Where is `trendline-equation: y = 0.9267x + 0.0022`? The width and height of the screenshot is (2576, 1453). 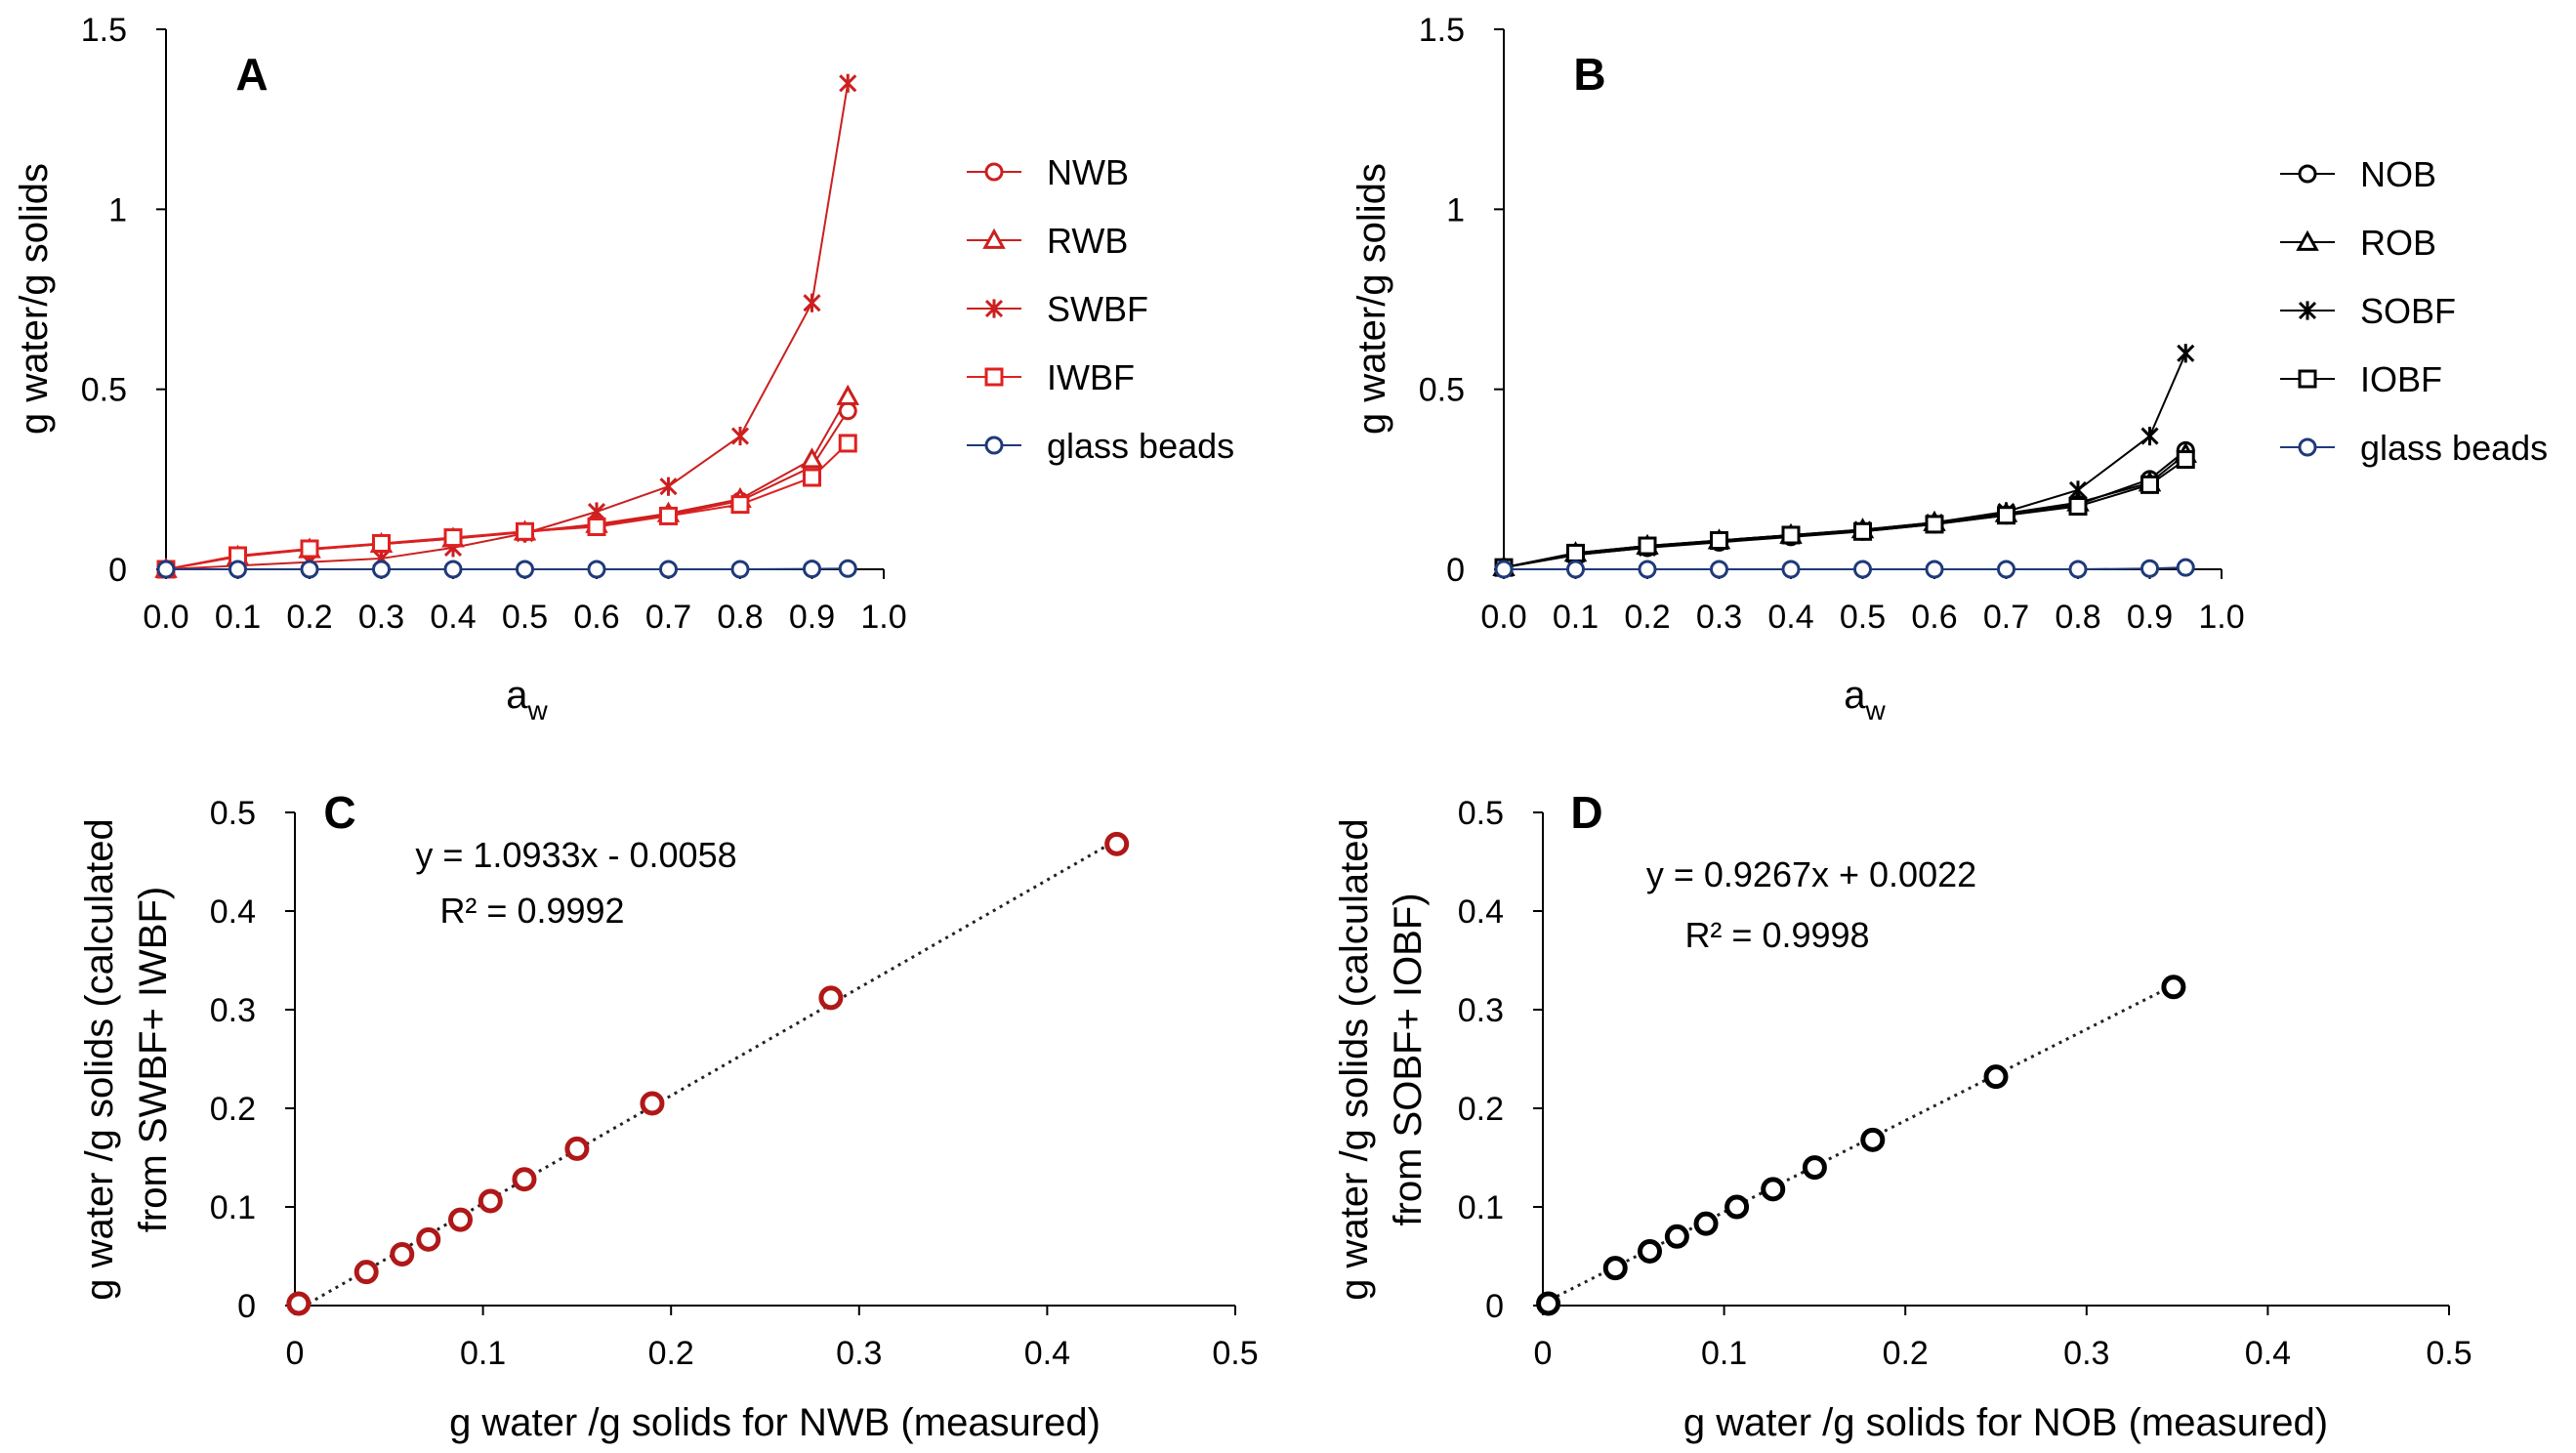
trendline-equation: y = 0.9267x + 0.0022 is located at coordinates (1811, 874).